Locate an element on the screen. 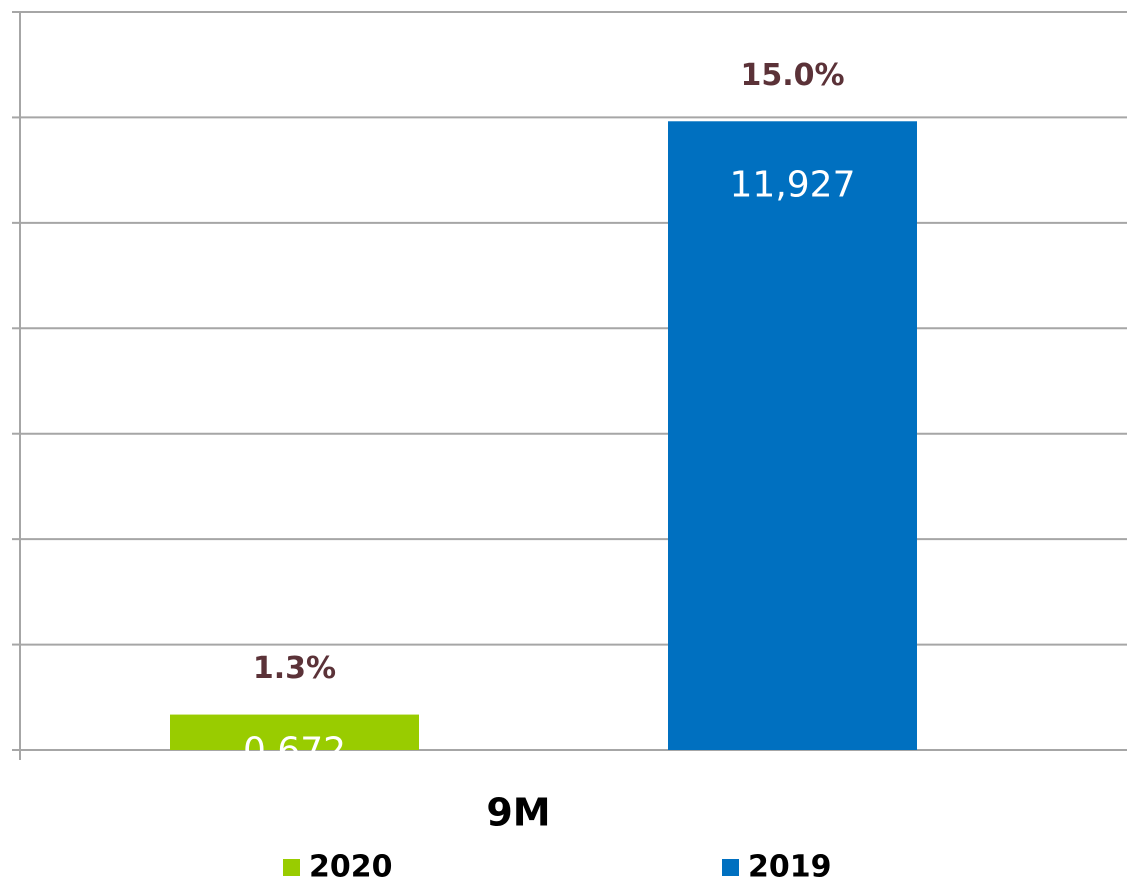 This screenshot has width=1127, height=883. legend-label: 2020 is located at coordinates (351, 866).